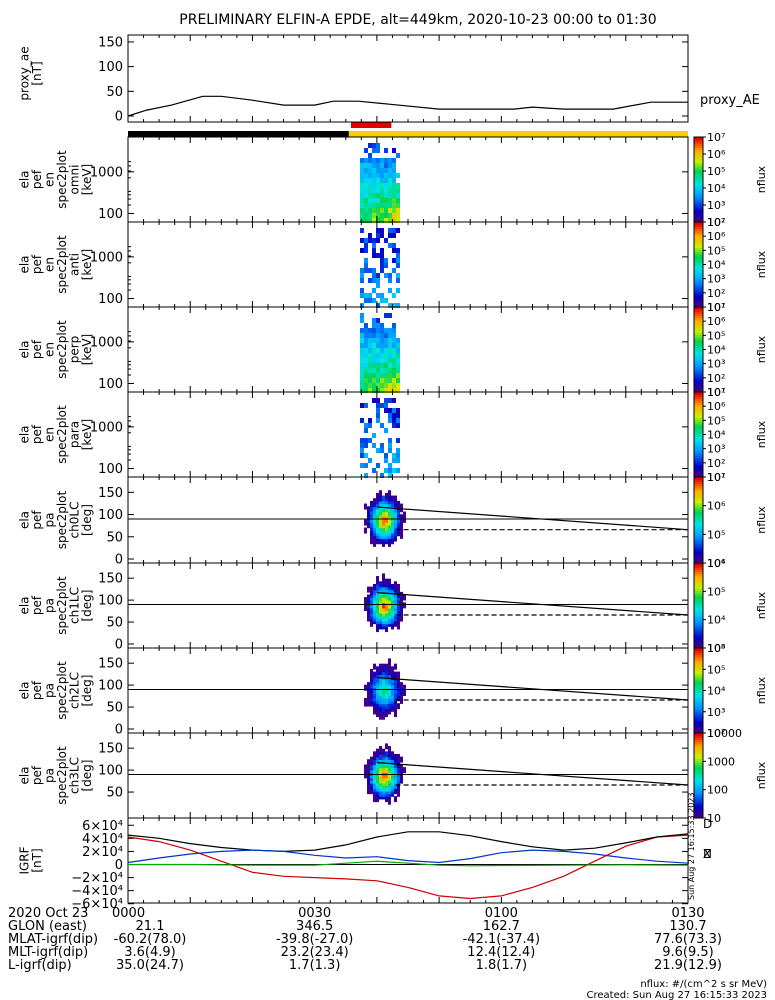 The image size is (775, 1000). Describe the element at coordinates (119, 560) in the screenshot. I see `pa-ch0lc-tick-label: 0` at that location.